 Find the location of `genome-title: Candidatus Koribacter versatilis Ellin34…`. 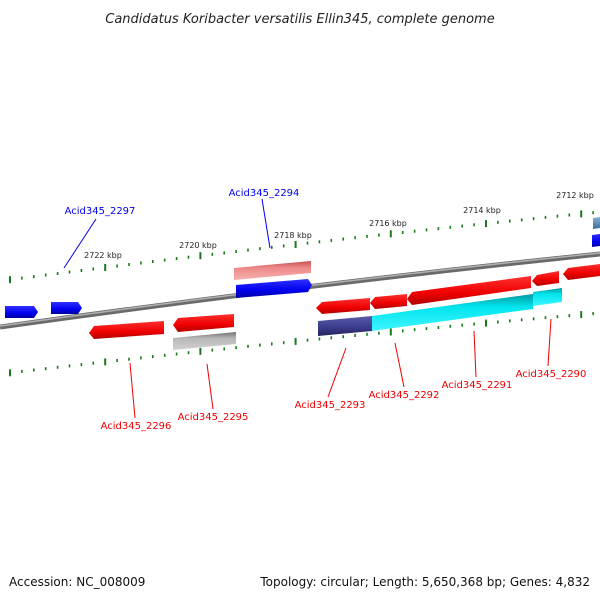

genome-title: Candidatus Koribacter versatilis Ellin34… is located at coordinates (299, 19).